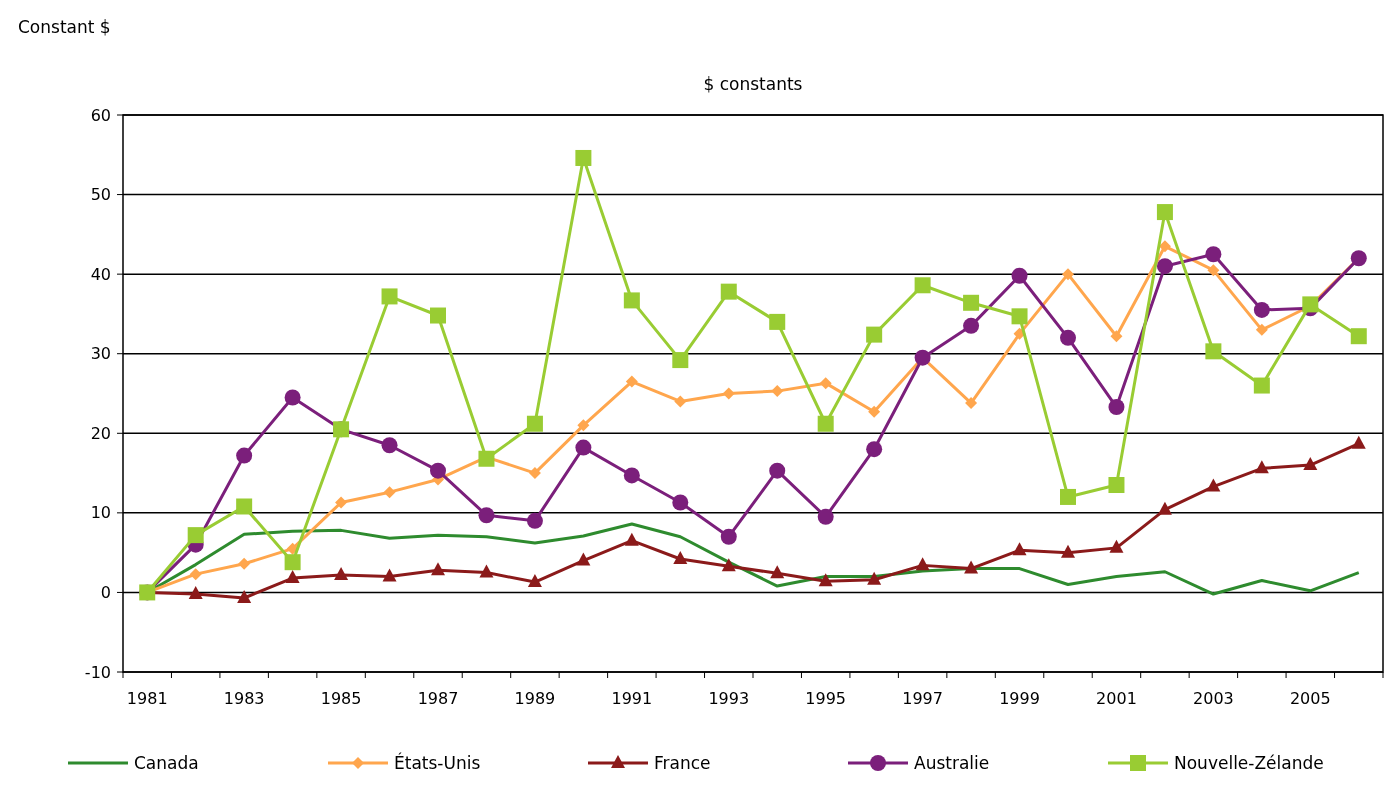 The width and height of the screenshot is (1399, 801). What do you see at coordinates (535, 698) in the screenshot?
I see `x-tick-label: 1989` at bounding box center [535, 698].